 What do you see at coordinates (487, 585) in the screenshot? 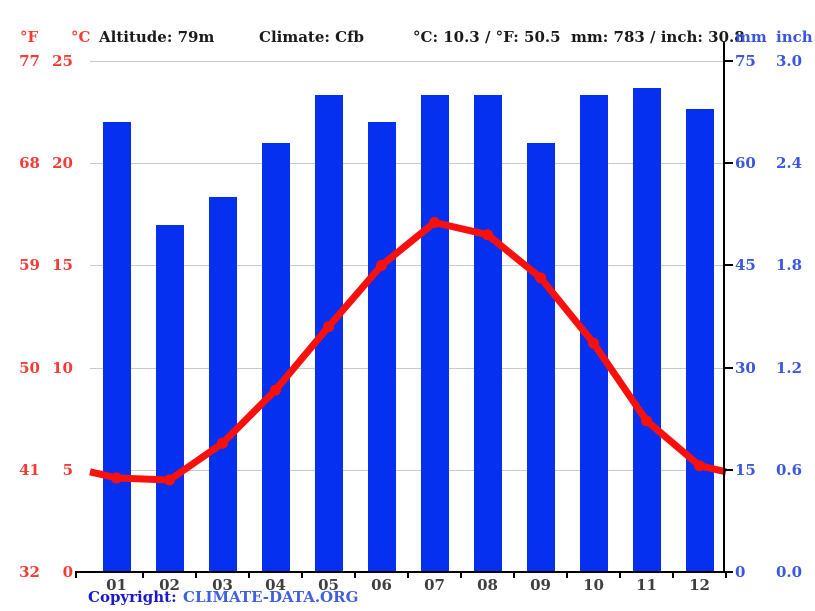
I see `month-label-08: 08` at bounding box center [487, 585].